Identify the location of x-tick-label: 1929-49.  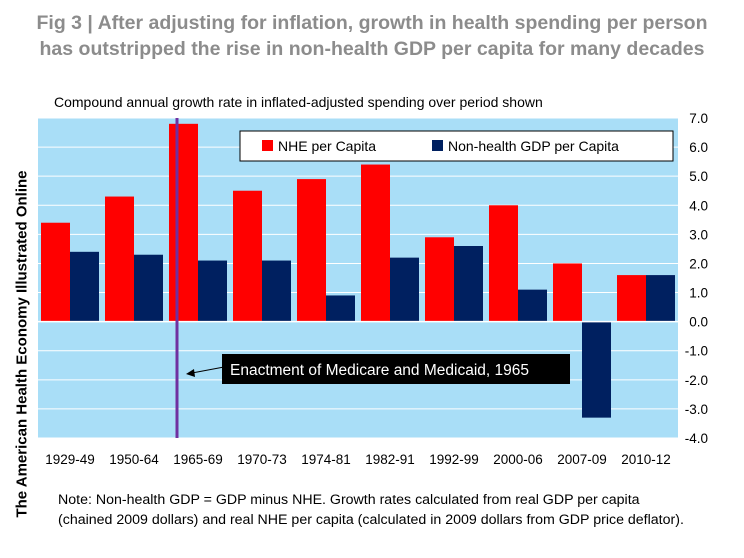
(70, 459).